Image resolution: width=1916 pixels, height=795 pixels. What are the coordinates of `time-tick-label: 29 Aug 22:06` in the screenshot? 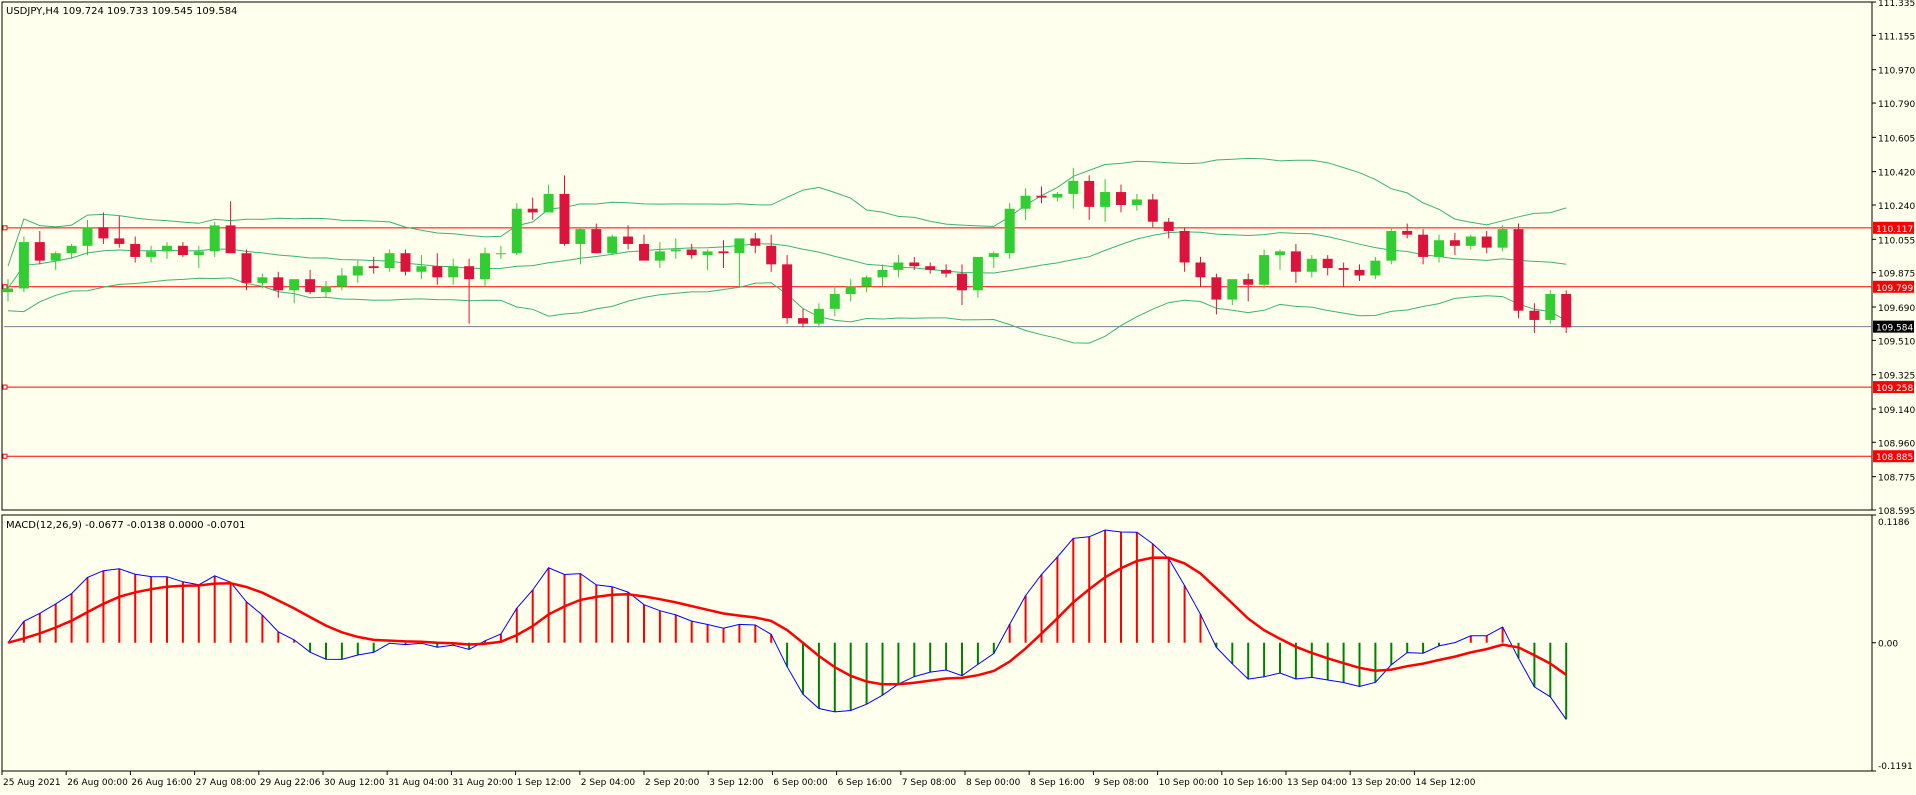 It's located at (290, 783).